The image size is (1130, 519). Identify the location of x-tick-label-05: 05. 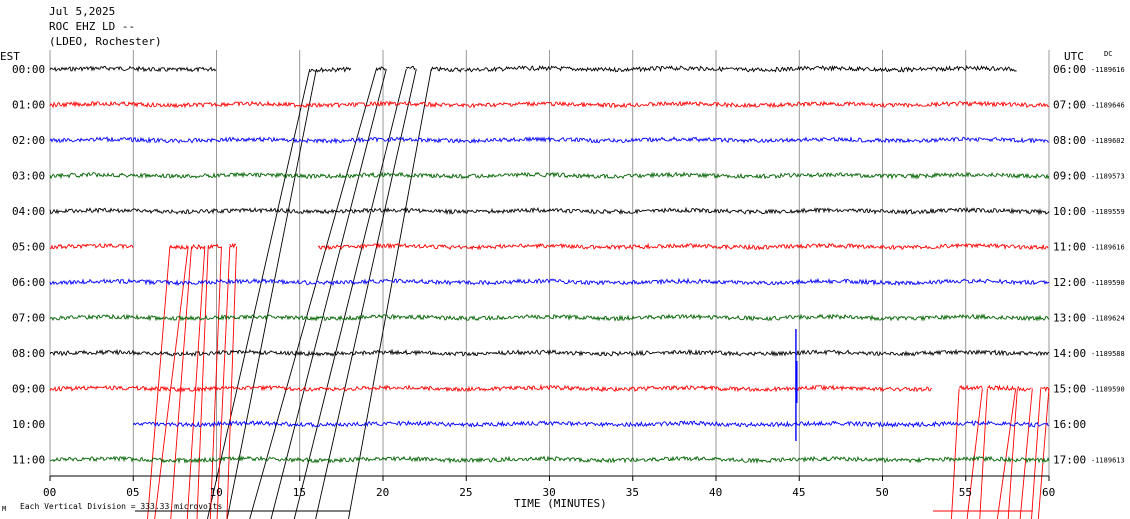
(132, 492).